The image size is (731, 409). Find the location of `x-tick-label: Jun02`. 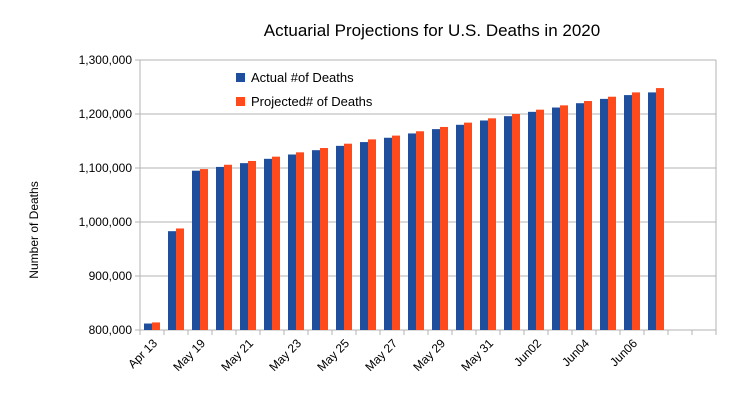

x-tick-label: Jun02 is located at coordinates (527, 352).